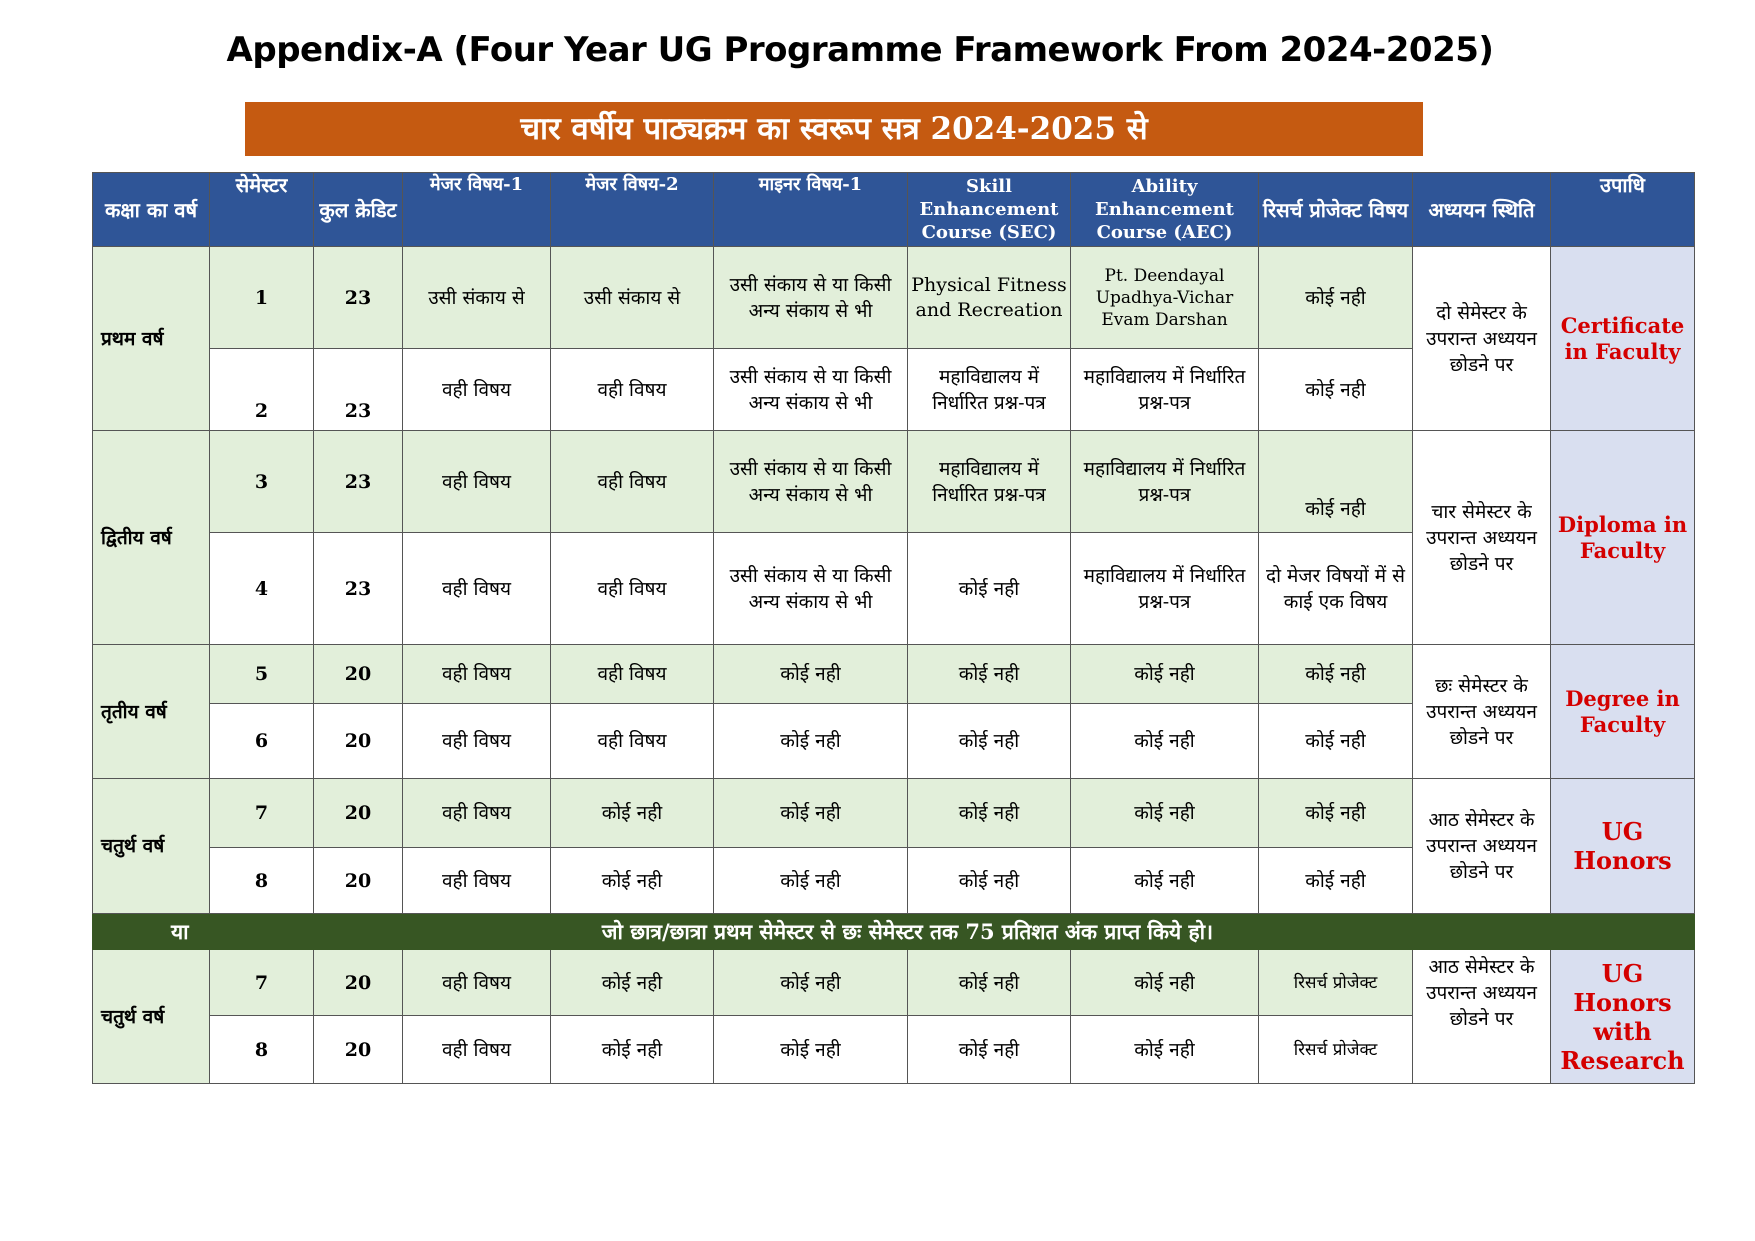 This screenshot has height=1241, width=1755. What do you see at coordinates (358, 209) in the screenshot?
I see `header-credit: कुल क्रेडिट` at bounding box center [358, 209].